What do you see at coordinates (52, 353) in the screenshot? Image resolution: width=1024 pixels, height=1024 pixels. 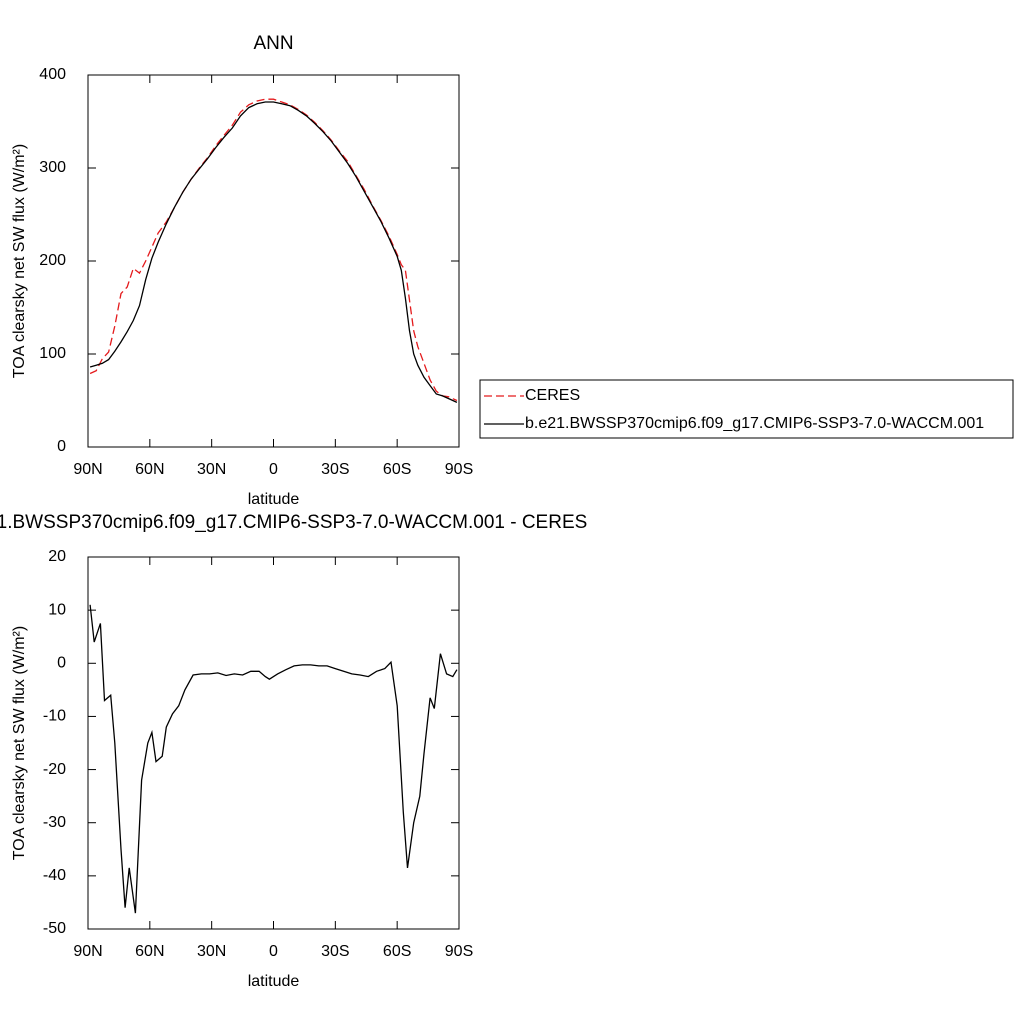 I see `y-tick-label: 100` at bounding box center [52, 353].